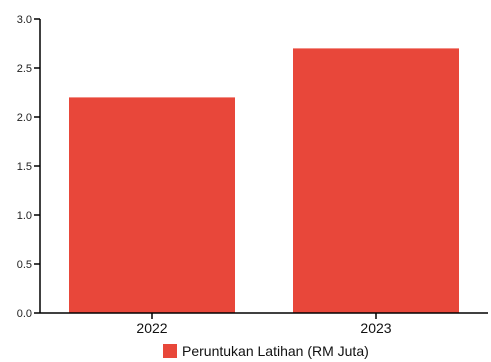 This screenshot has height=362, width=491. What do you see at coordinates (24, 216) in the screenshot?
I see `y-tick-label: 1.0` at bounding box center [24, 216].